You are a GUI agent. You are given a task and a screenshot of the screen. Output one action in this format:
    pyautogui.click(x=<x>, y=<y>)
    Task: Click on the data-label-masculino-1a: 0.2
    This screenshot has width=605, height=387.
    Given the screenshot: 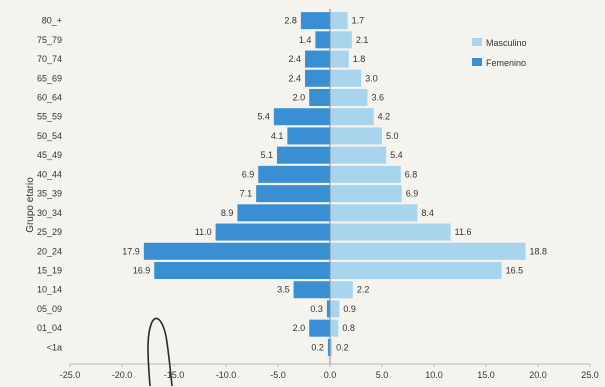 What is the action you would take?
    pyautogui.click(x=342, y=347)
    